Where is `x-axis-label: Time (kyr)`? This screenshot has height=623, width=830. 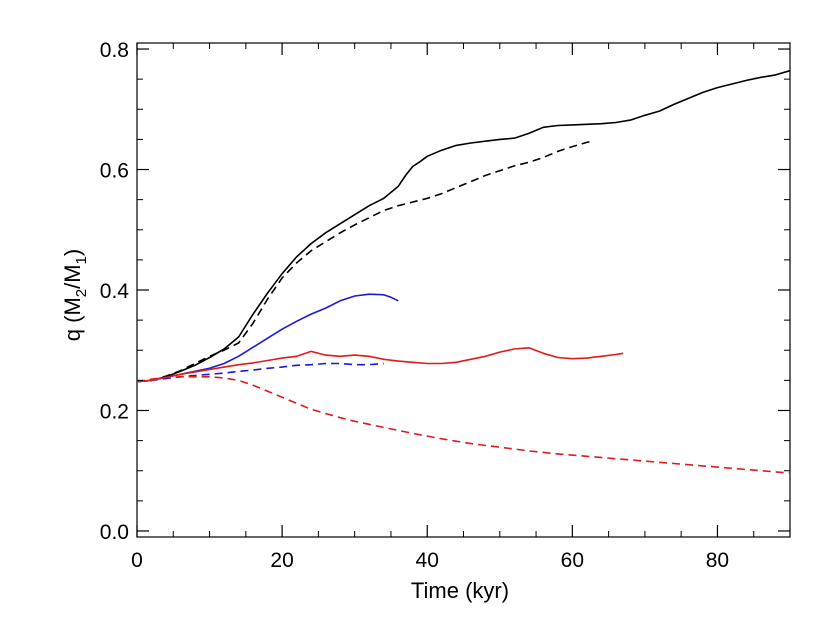
x-axis-label: Time (kyr) is located at coordinates (460, 590).